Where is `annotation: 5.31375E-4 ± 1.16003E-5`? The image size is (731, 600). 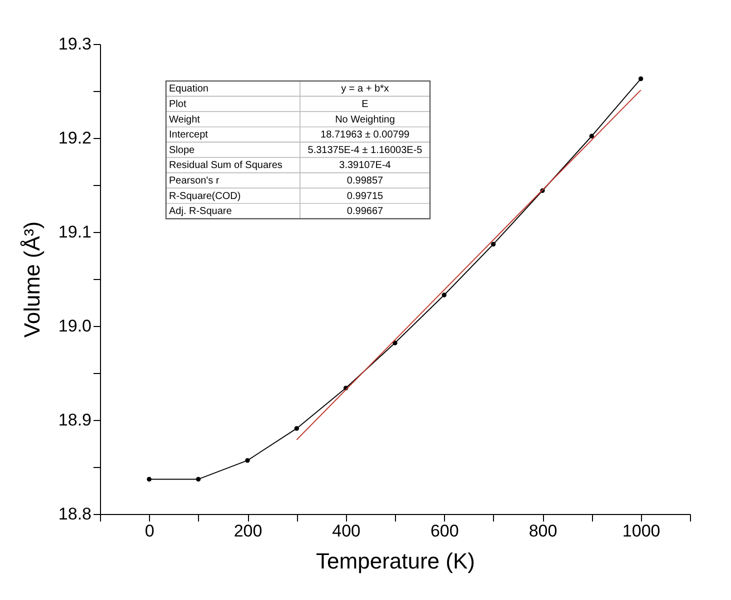
annotation: 5.31375E-4 ± 1.16003E-5 is located at coordinates (365, 150).